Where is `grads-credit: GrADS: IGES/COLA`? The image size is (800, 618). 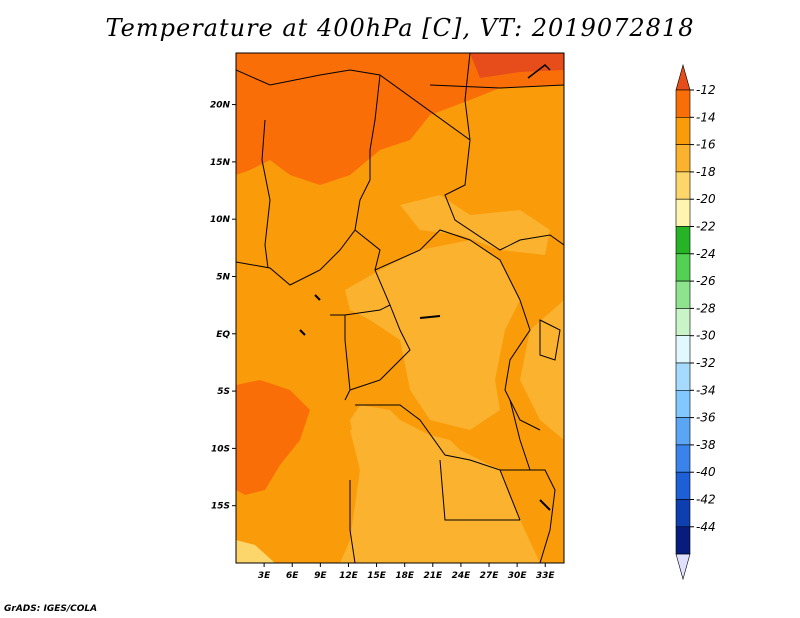 grads-credit: GrADS: IGES/COLA is located at coordinates (51, 609).